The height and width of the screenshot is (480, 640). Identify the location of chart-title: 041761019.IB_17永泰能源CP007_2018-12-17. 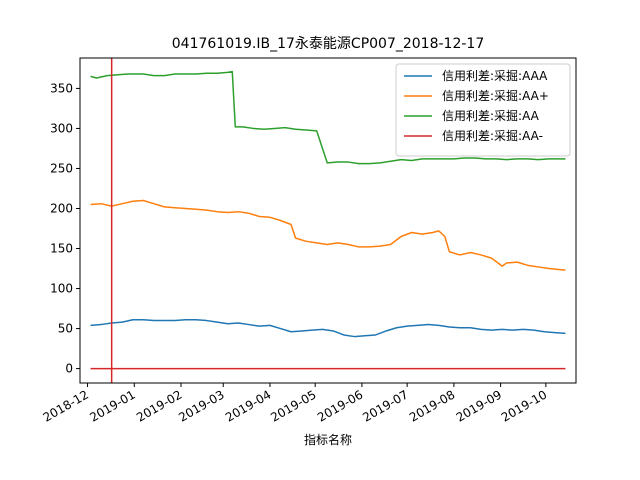
(328, 44).